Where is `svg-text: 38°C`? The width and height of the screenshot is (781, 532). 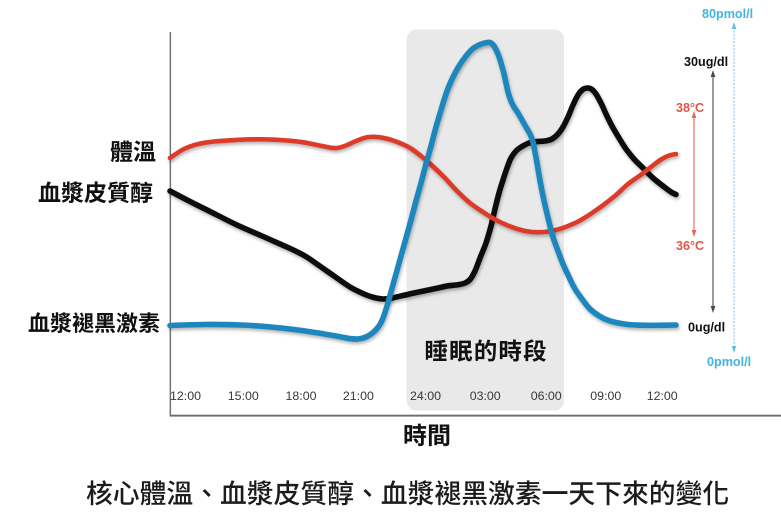
svg-text: 38°C is located at coordinates (690, 108).